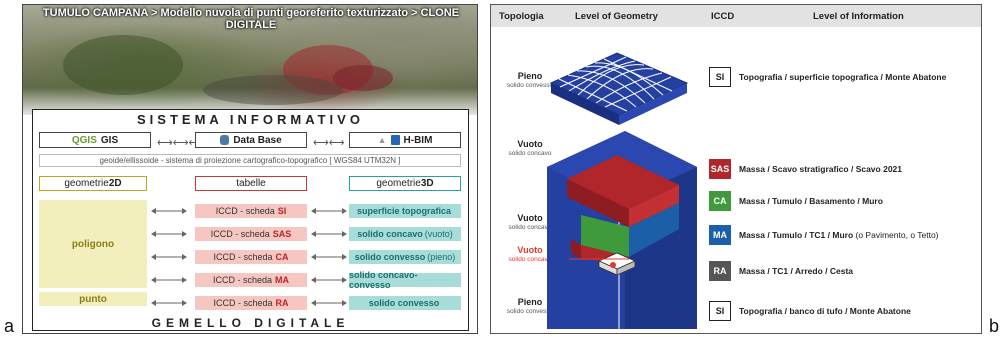 The height and width of the screenshot is (337, 1006). What do you see at coordinates (723, 16) in the screenshot?
I see `header-iccd: ICCD` at bounding box center [723, 16].